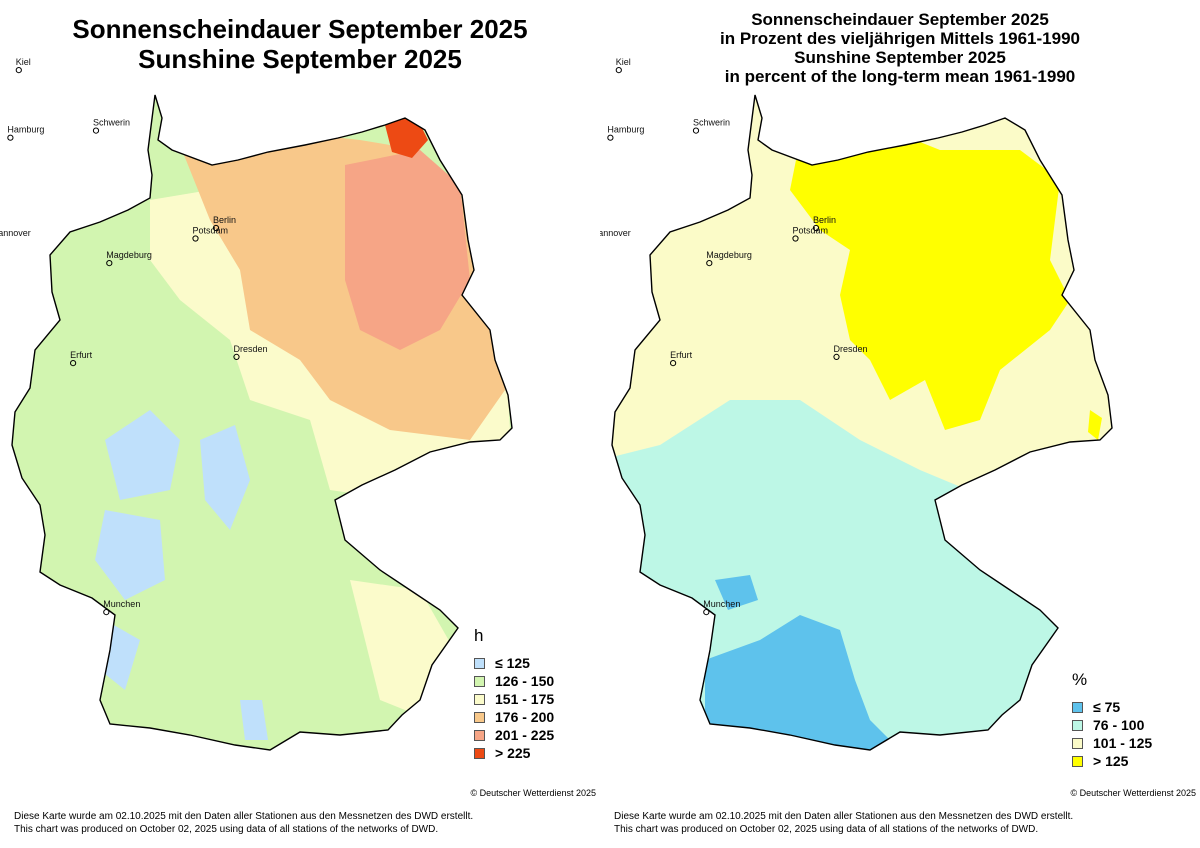 Image resolution: width=1200 pixels, height=848 pixels. I want to click on legend-unit: %, so click(1080, 679).